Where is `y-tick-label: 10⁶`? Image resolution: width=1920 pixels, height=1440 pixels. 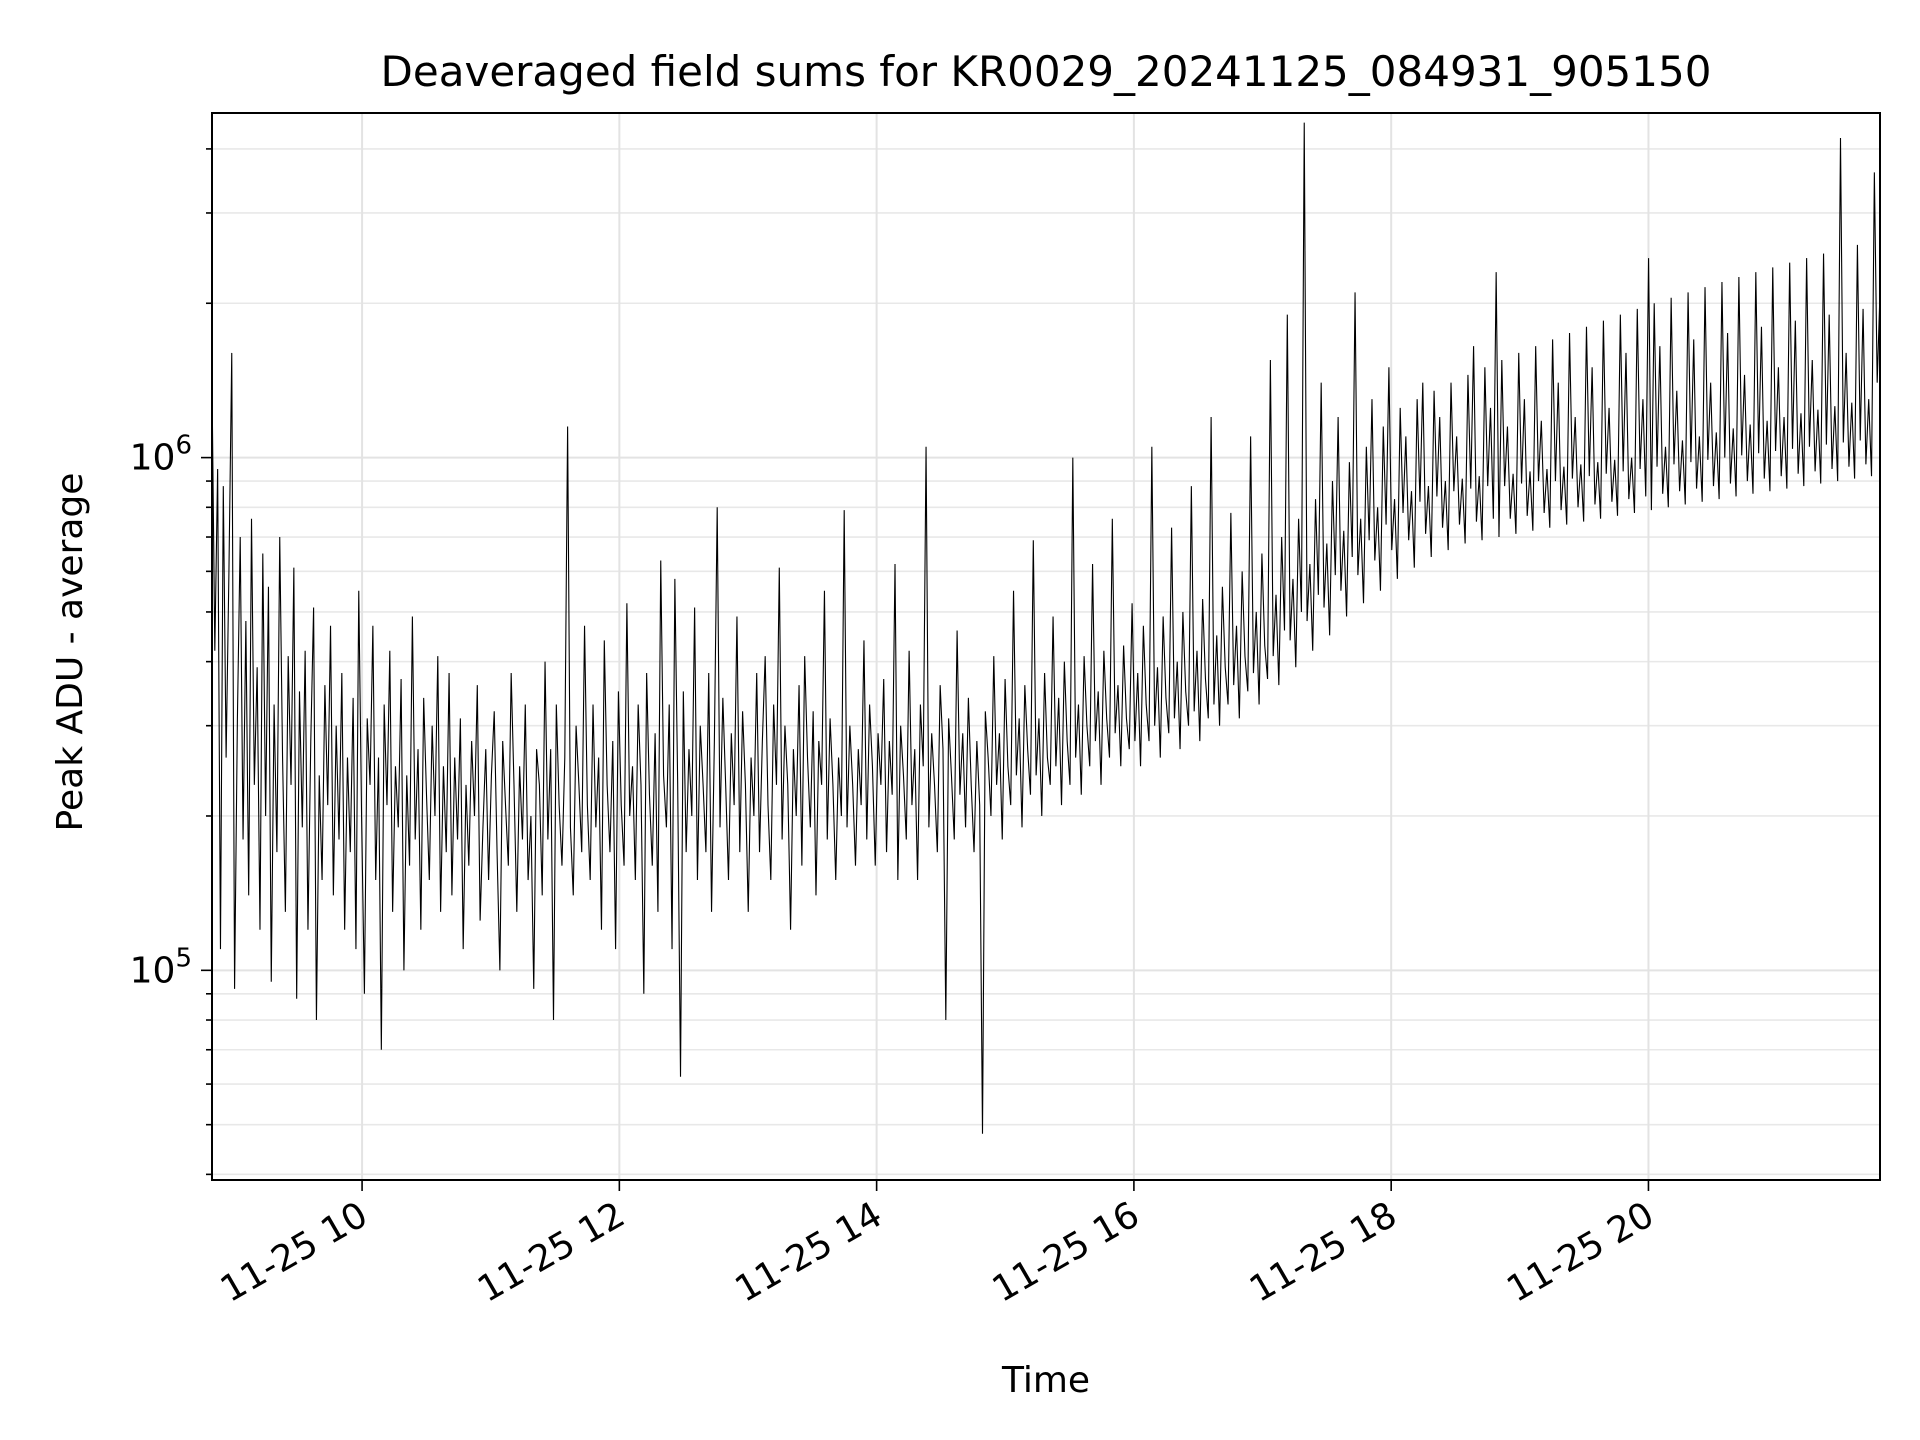 y-tick-label: 10⁶ is located at coordinates (161, 455).